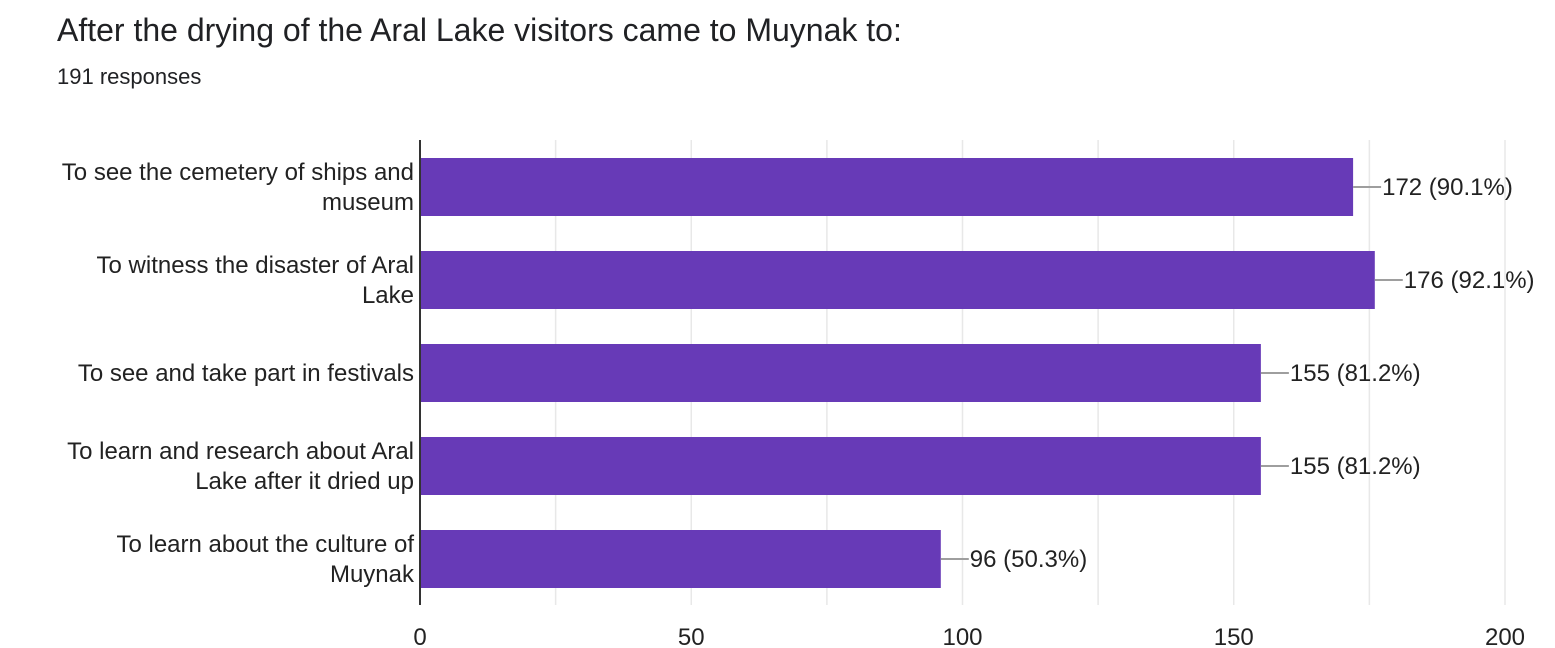 The height and width of the screenshot is (648, 1555). I want to click on data-label: 172 (90.1%), so click(1447, 187).